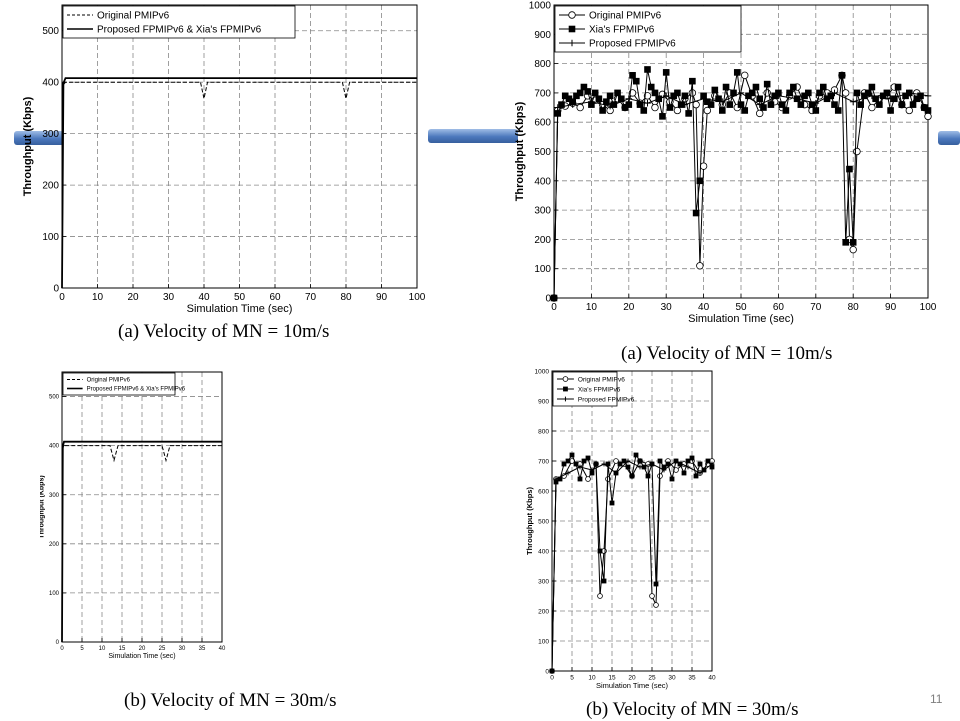  Describe the element at coordinates (473, 136) in the screenshot. I see `slide-accent-bar-middle` at that location.